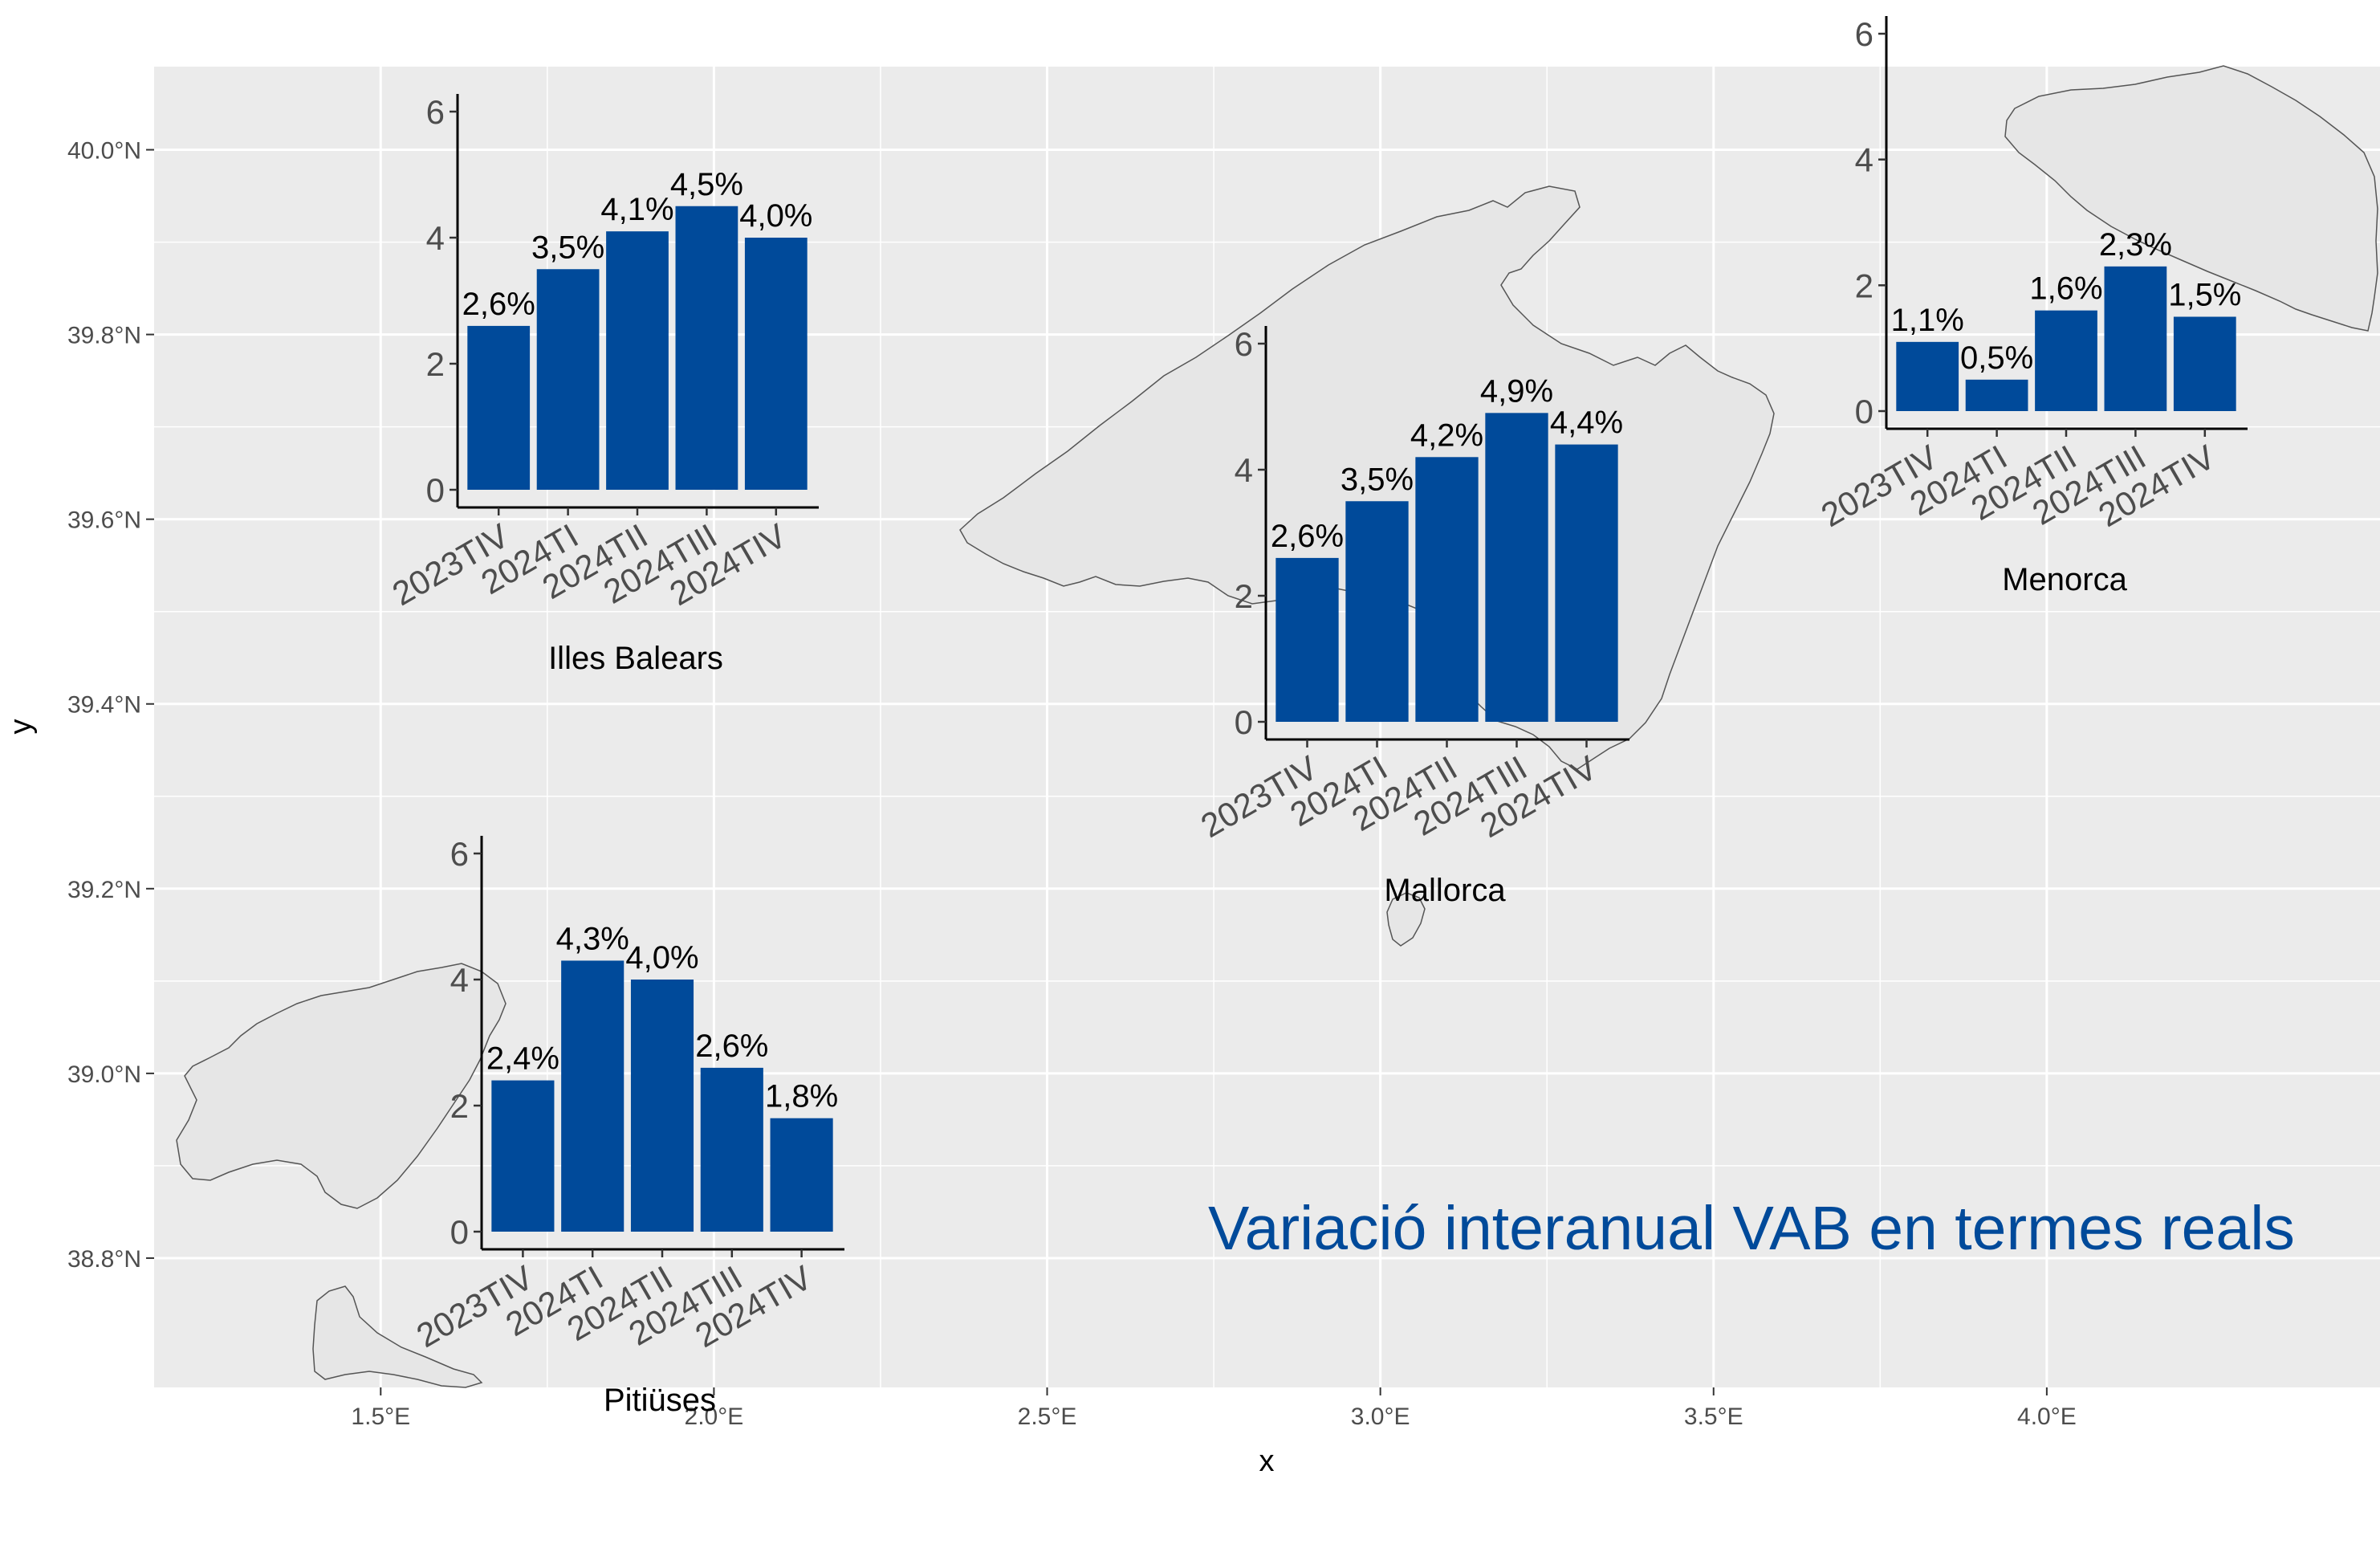  What do you see at coordinates (1406, 919) in the screenshot?
I see `cabrera-island-shape` at bounding box center [1406, 919].